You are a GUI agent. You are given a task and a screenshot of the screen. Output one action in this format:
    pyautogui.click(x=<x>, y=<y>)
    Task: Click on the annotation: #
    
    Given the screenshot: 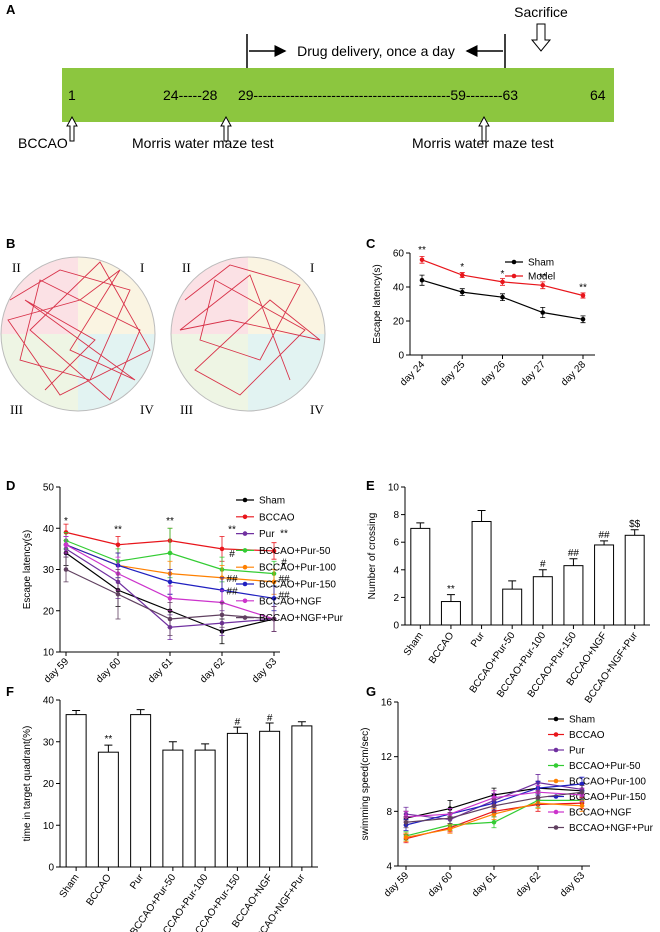 What is the action you would take?
    pyautogui.click(x=284, y=562)
    